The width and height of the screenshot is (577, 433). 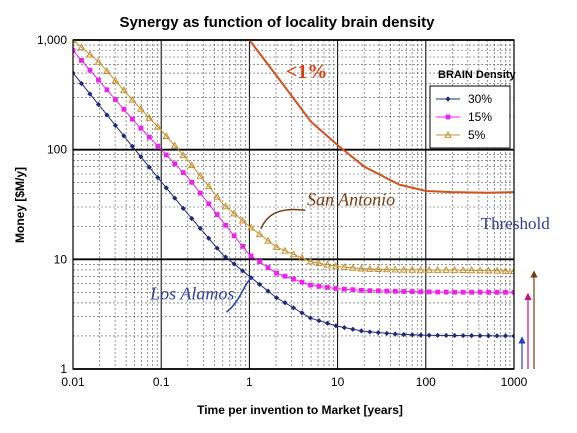 I want to click on y-tick-label: 1, so click(x=63, y=369).